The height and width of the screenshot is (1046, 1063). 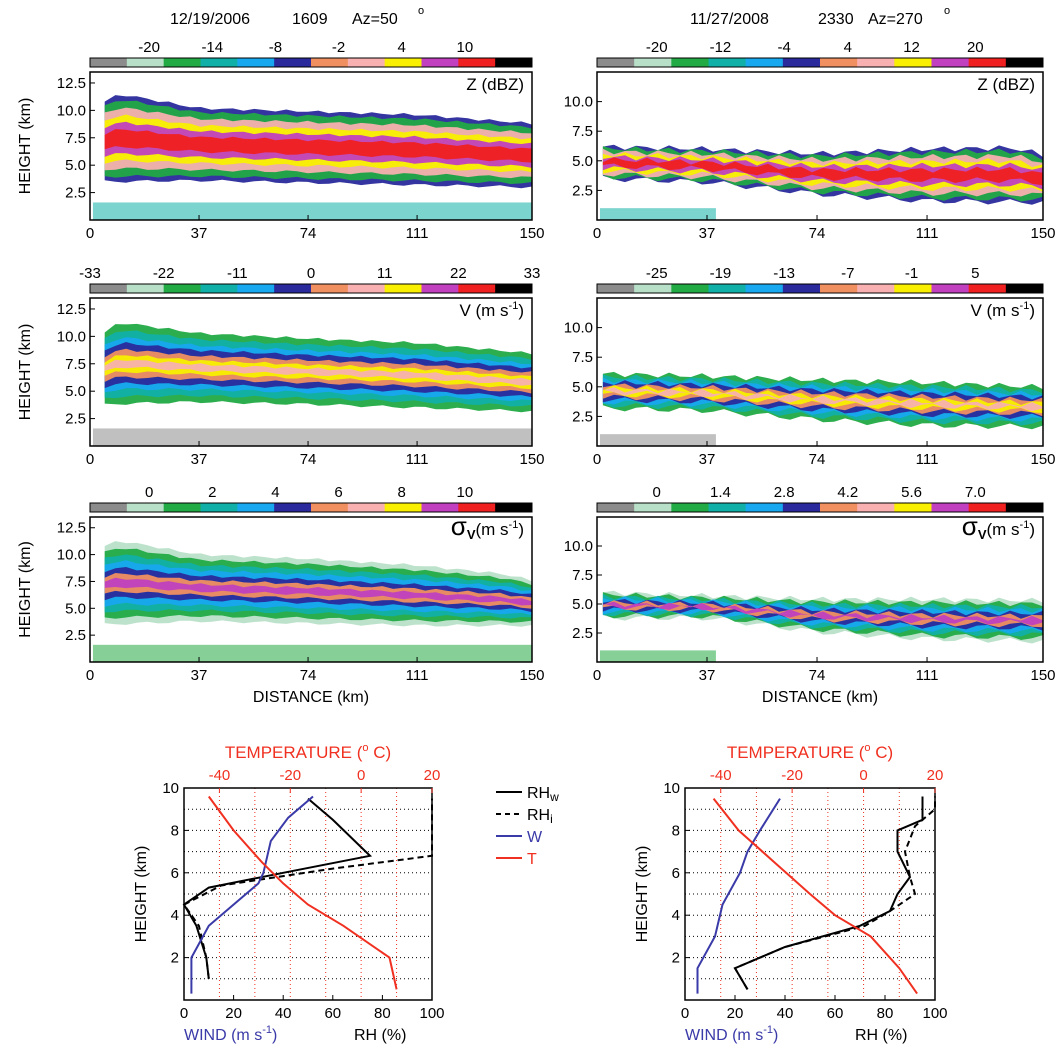 What do you see at coordinates (836, 19) in the screenshot?
I see `right-header-time: 2330` at bounding box center [836, 19].